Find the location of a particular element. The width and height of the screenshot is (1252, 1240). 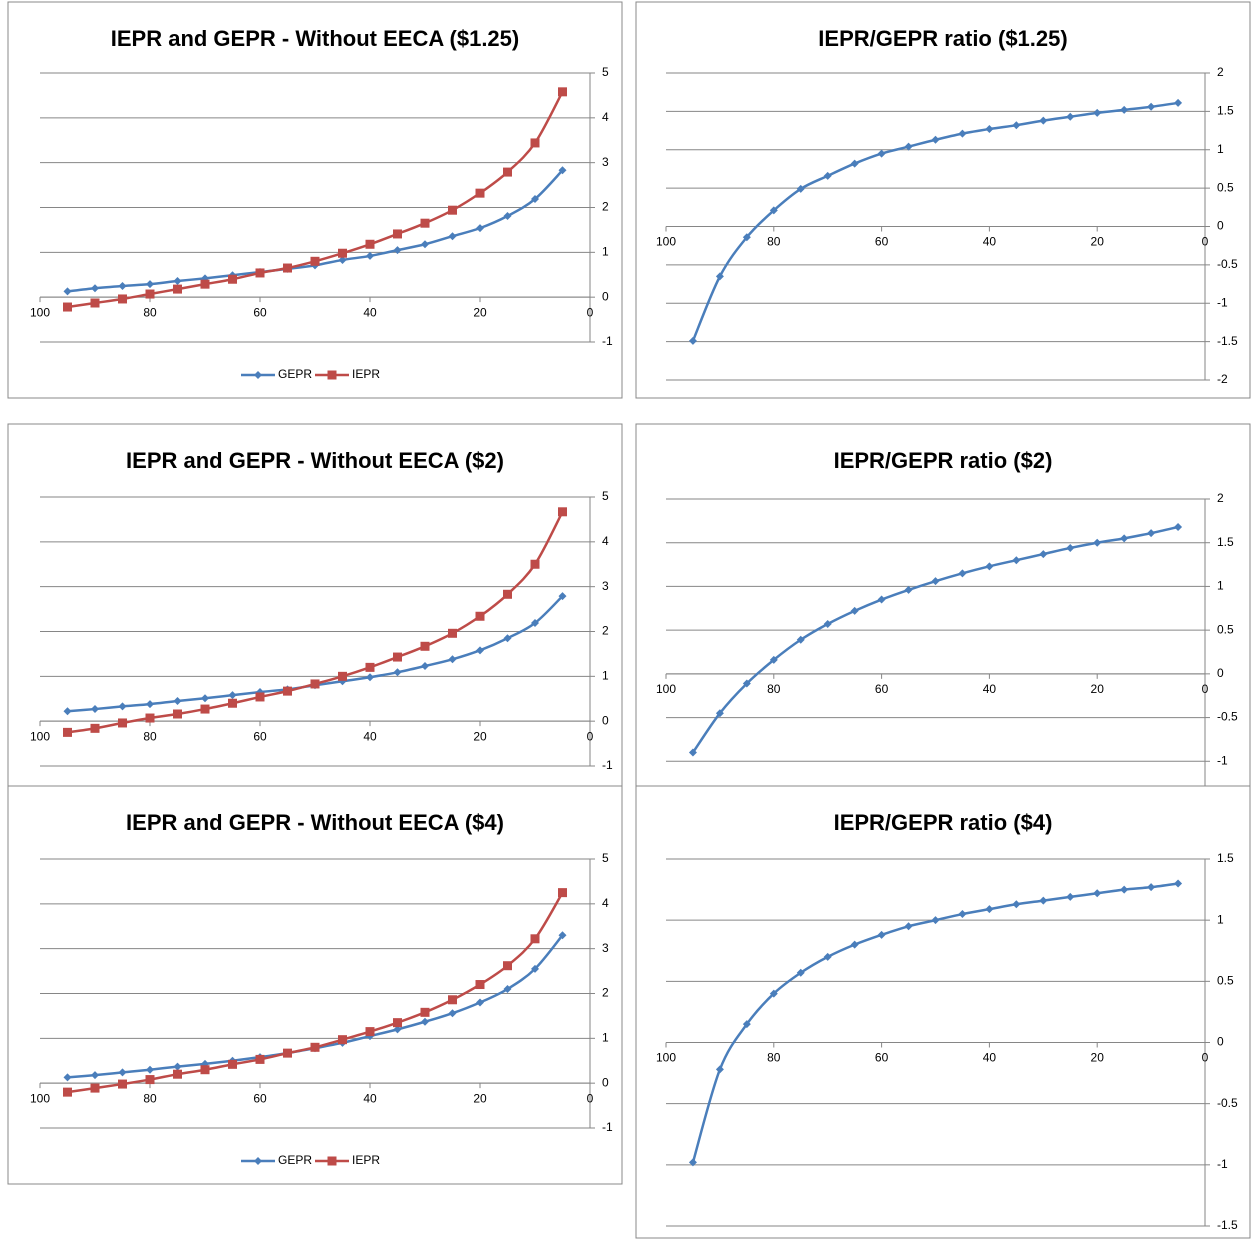

legend-label: GEPR is located at coordinates (295, 374).